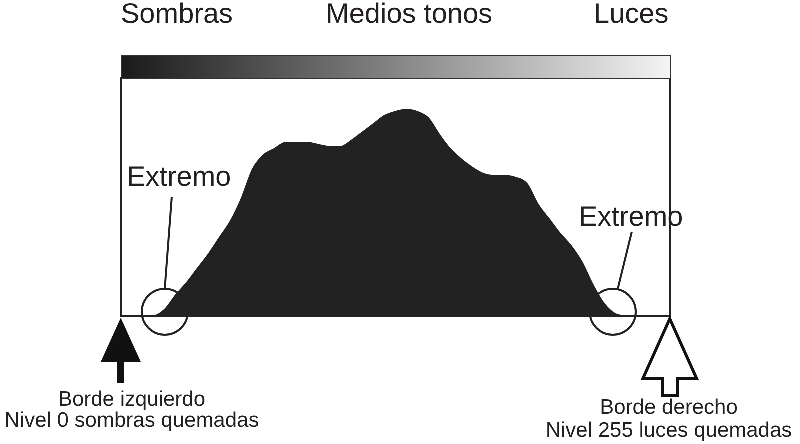 The height and width of the screenshot is (444, 800). Describe the element at coordinates (669, 419) in the screenshot. I see `text: Borde derecho Nivel 255 luces quemadas` at that location.